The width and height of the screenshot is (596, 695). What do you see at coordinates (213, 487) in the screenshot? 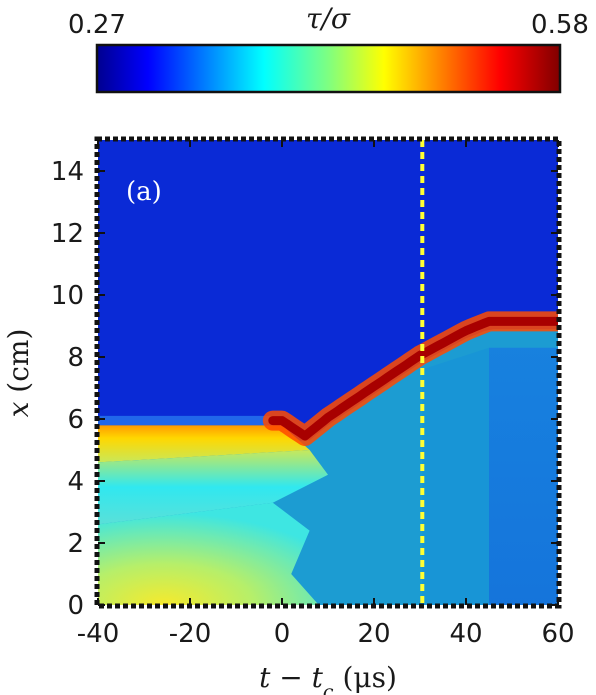
I see `band-middle` at bounding box center [213, 487].